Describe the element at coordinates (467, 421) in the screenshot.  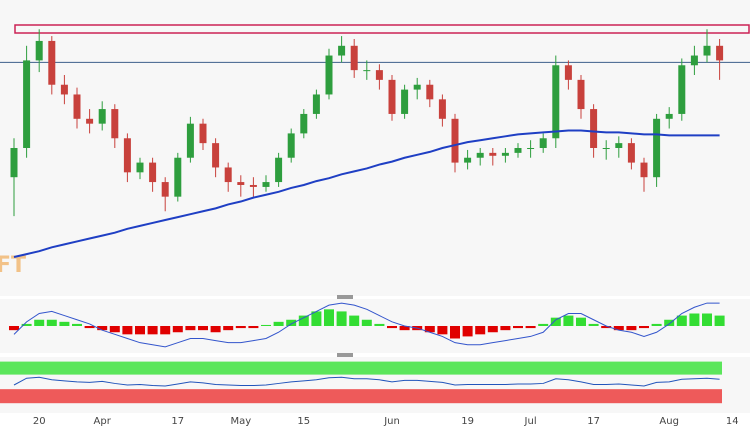
I see `x-tick-label: 19` at that location.